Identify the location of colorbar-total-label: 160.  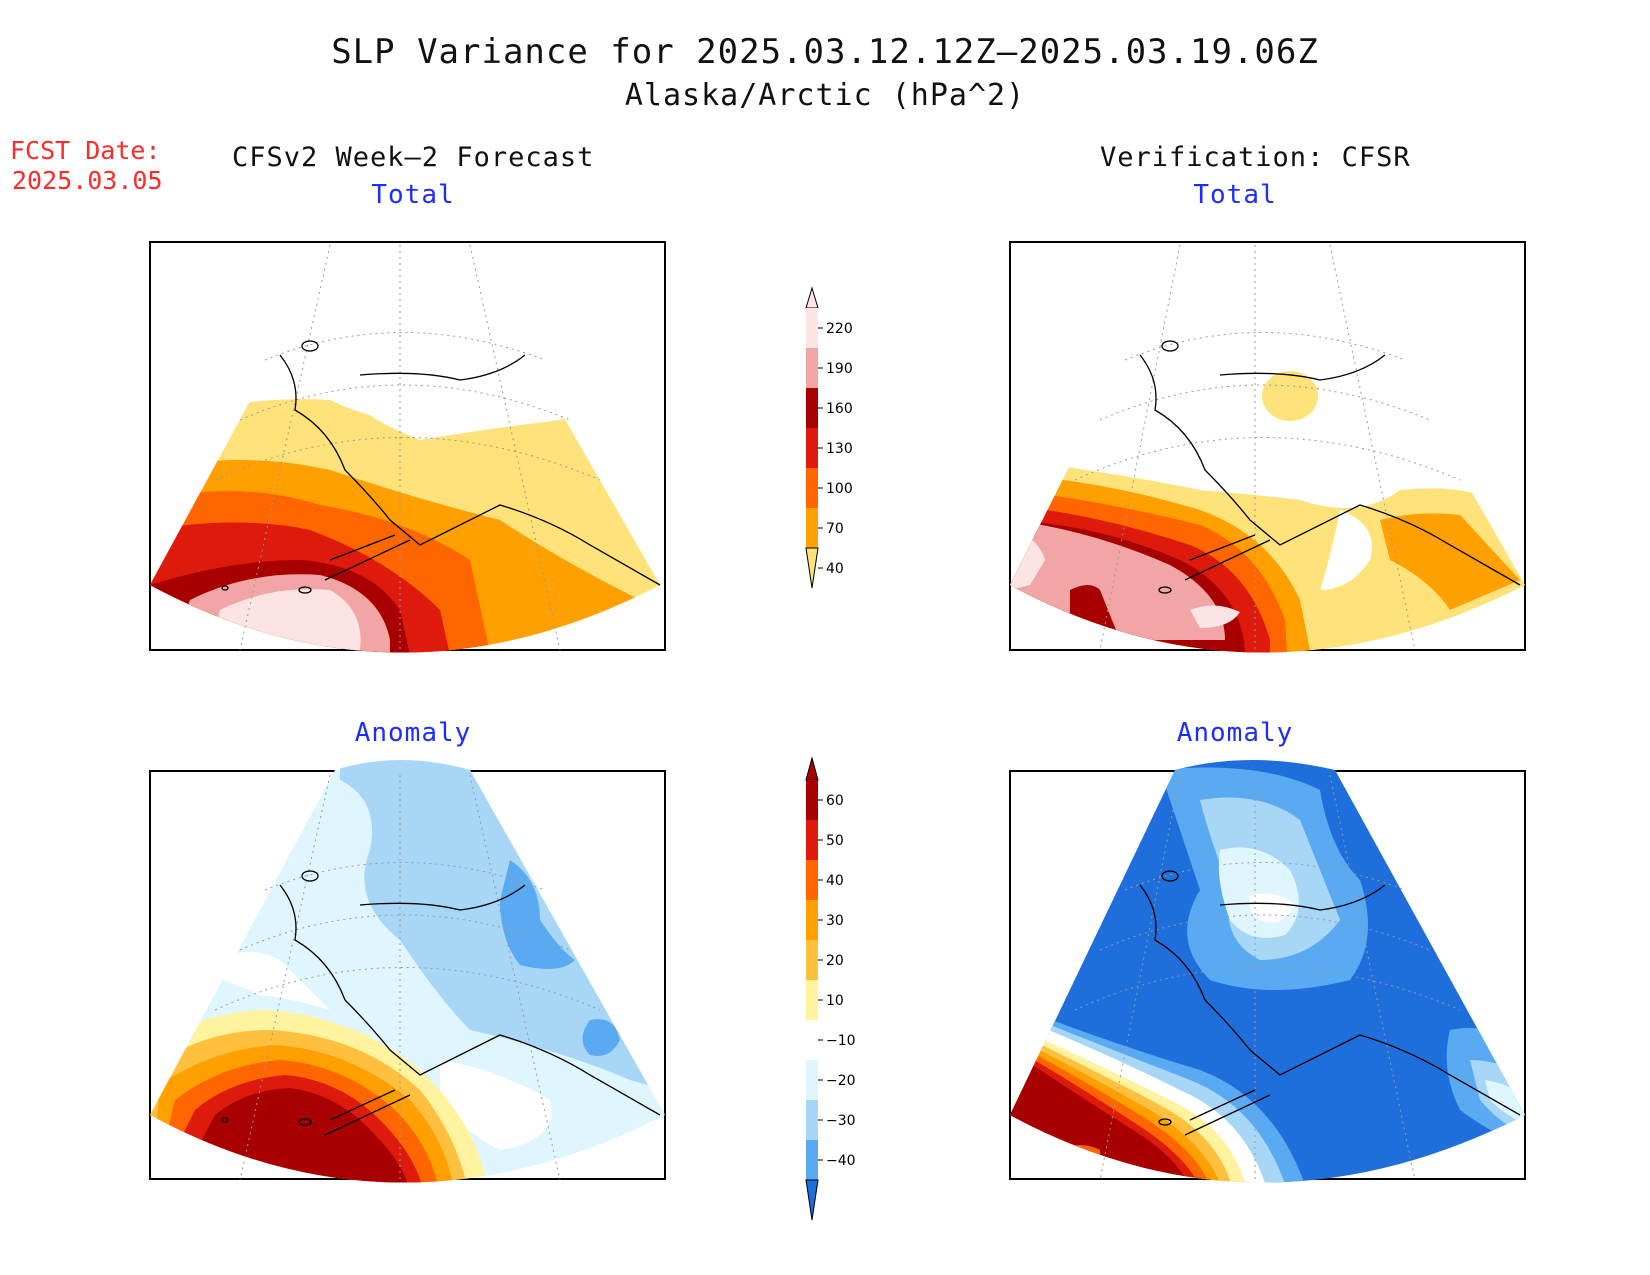
(839, 409).